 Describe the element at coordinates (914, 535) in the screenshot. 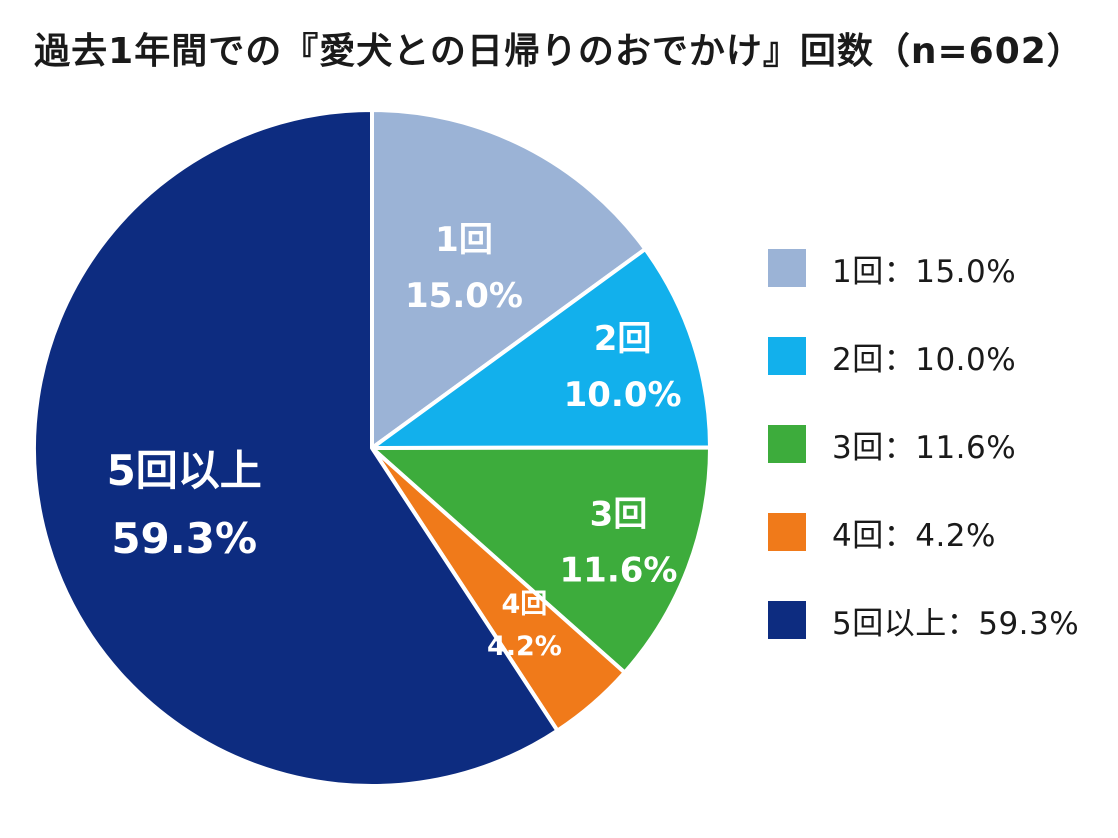

I see `legend-label-4: 4回：4.2%` at that location.